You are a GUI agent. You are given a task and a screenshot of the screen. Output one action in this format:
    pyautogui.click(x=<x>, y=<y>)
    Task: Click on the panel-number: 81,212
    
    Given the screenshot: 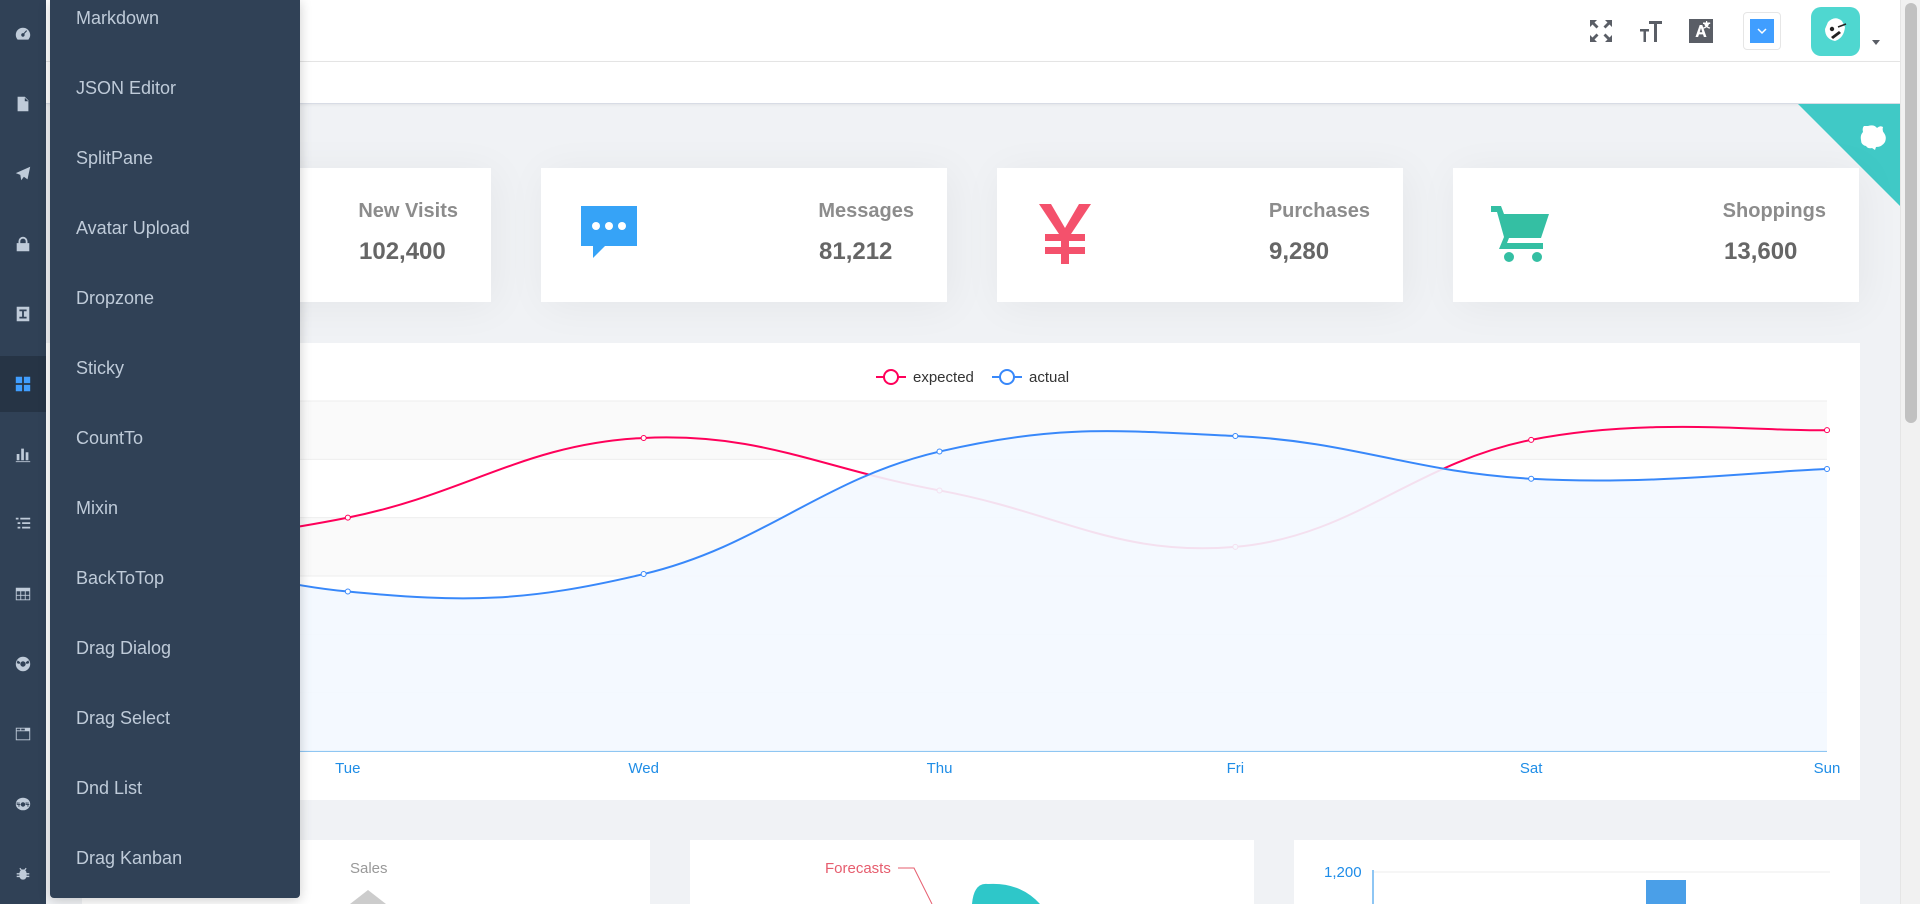 What is the action you would take?
    pyautogui.click(x=856, y=251)
    